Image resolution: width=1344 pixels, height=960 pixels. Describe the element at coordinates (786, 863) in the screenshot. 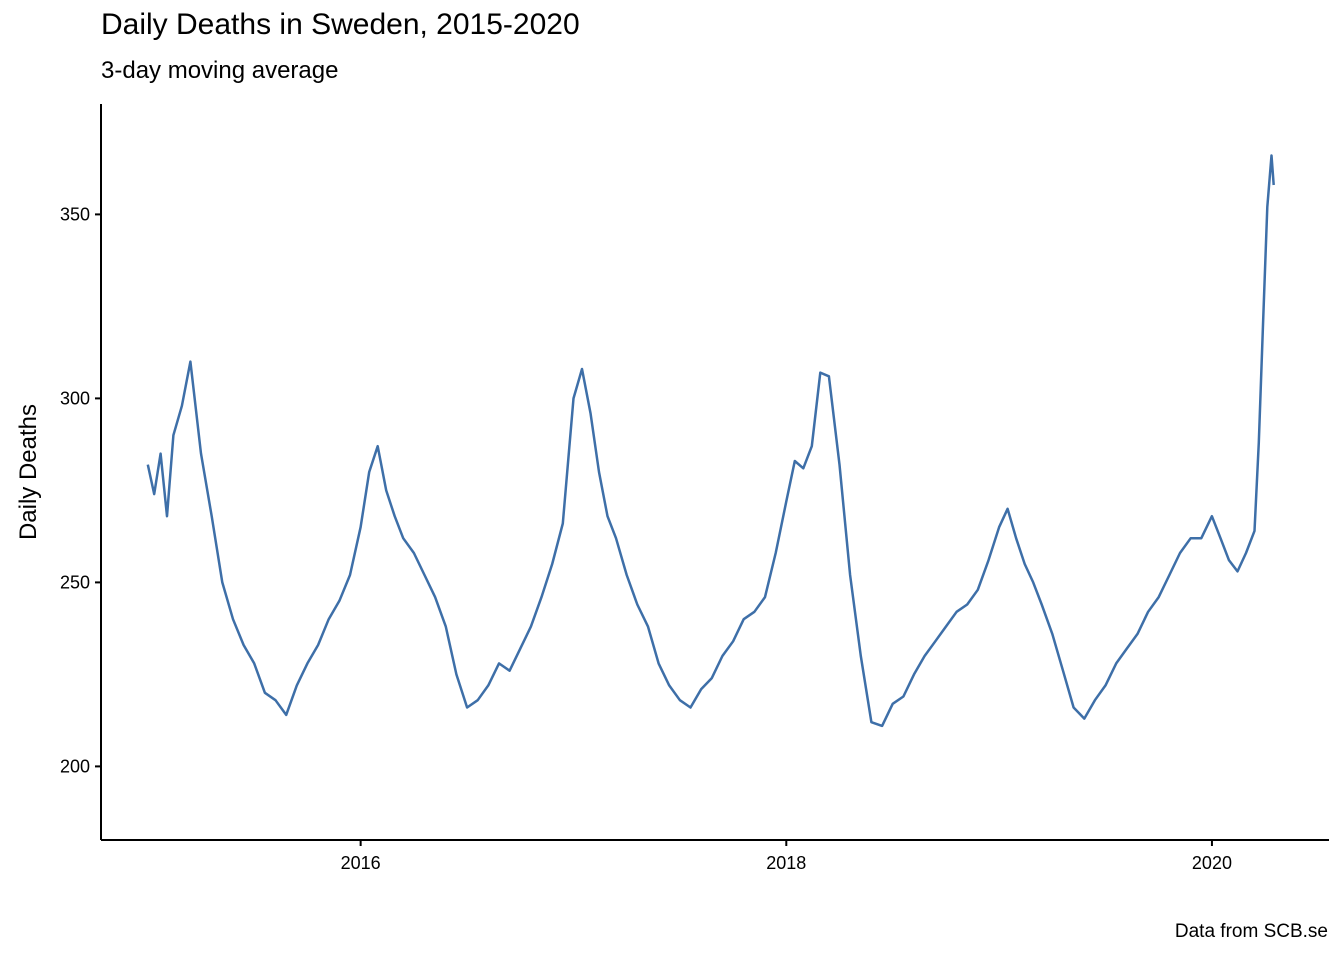

I see `x-tick-label: 2018` at that location.